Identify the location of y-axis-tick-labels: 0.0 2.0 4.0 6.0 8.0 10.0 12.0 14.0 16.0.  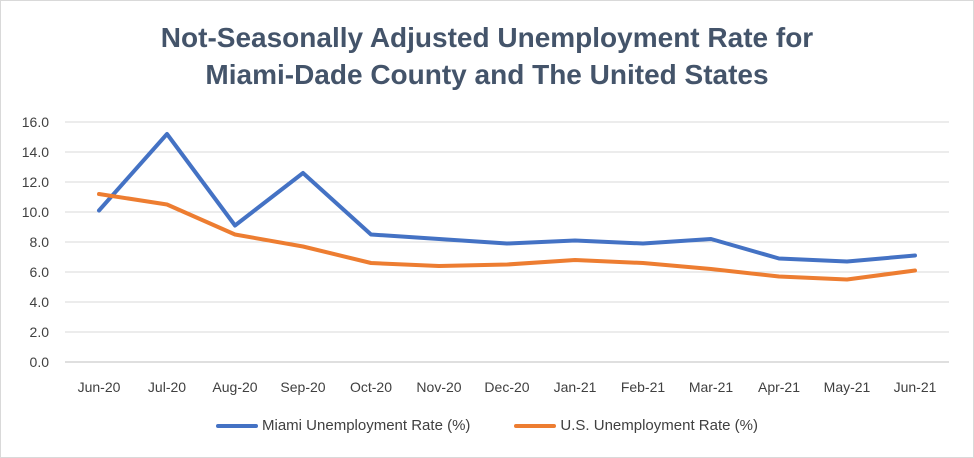
(35, 242).